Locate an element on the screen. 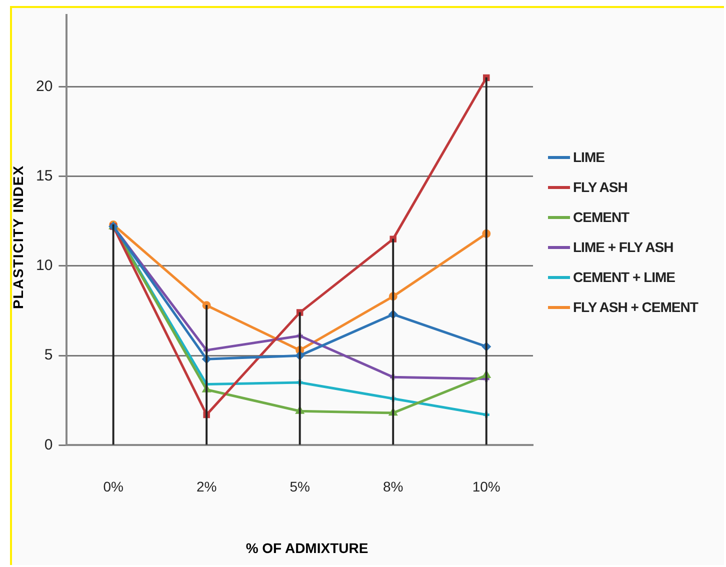 The height and width of the screenshot is (567, 726). y-tick-label: 20 is located at coordinates (44, 86).